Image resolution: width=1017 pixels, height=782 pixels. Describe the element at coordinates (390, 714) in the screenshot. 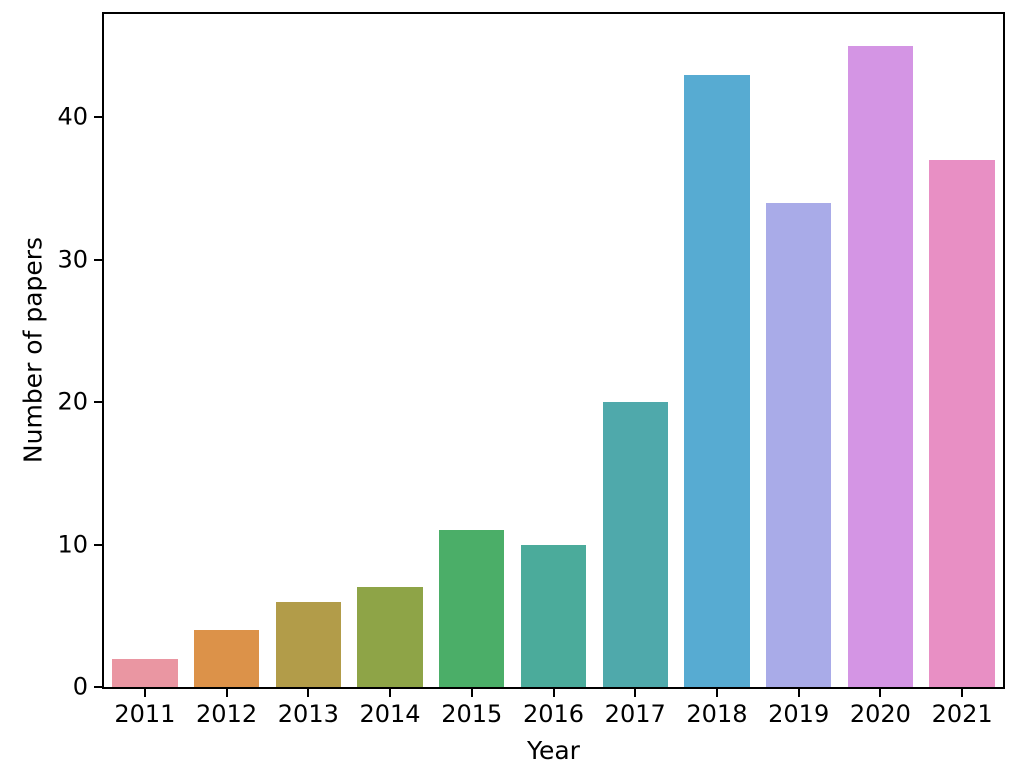

I see `x-tick-label-2014: 2014` at that location.